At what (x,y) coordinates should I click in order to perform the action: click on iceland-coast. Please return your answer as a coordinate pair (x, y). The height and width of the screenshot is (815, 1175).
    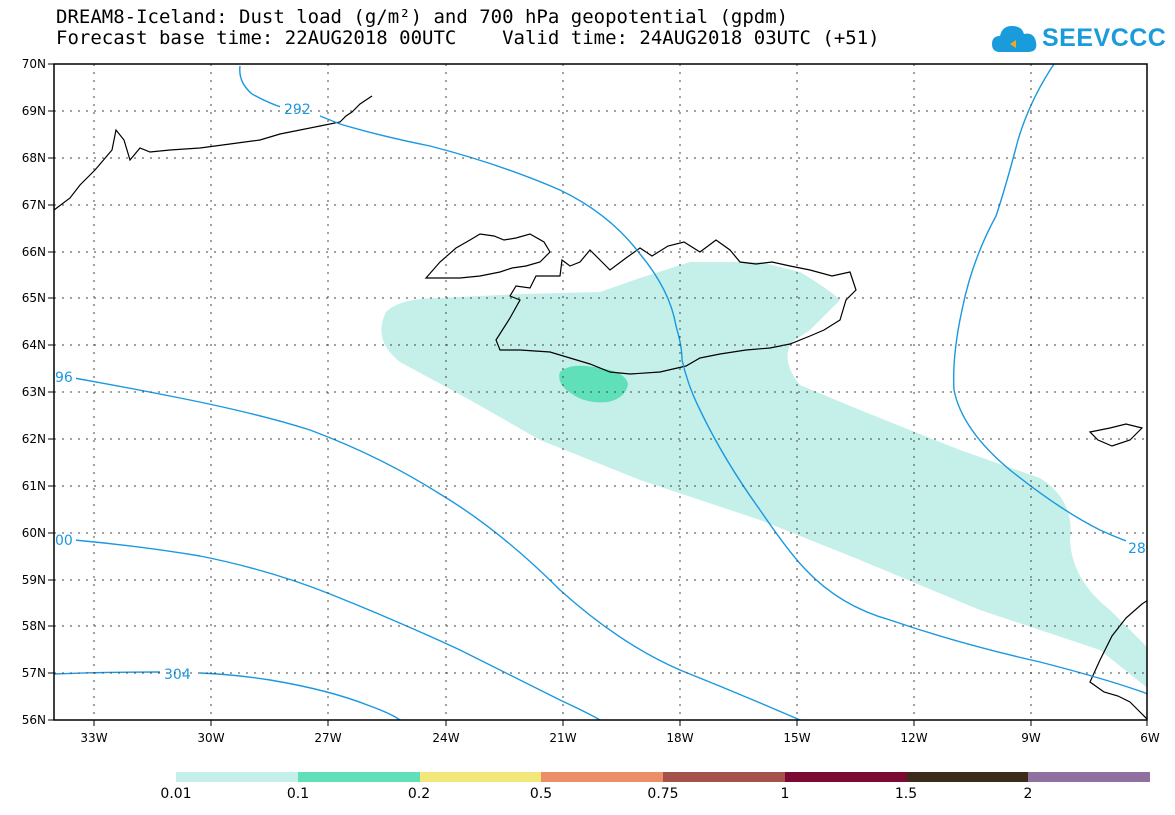
    Looking at the image, I should click on (676, 307).